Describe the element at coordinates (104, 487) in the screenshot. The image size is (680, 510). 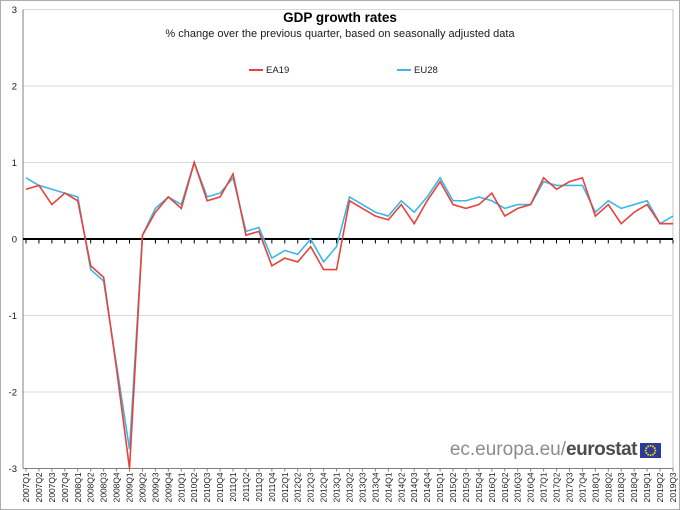
I see `x-axis-label: 2008Q3` at that location.